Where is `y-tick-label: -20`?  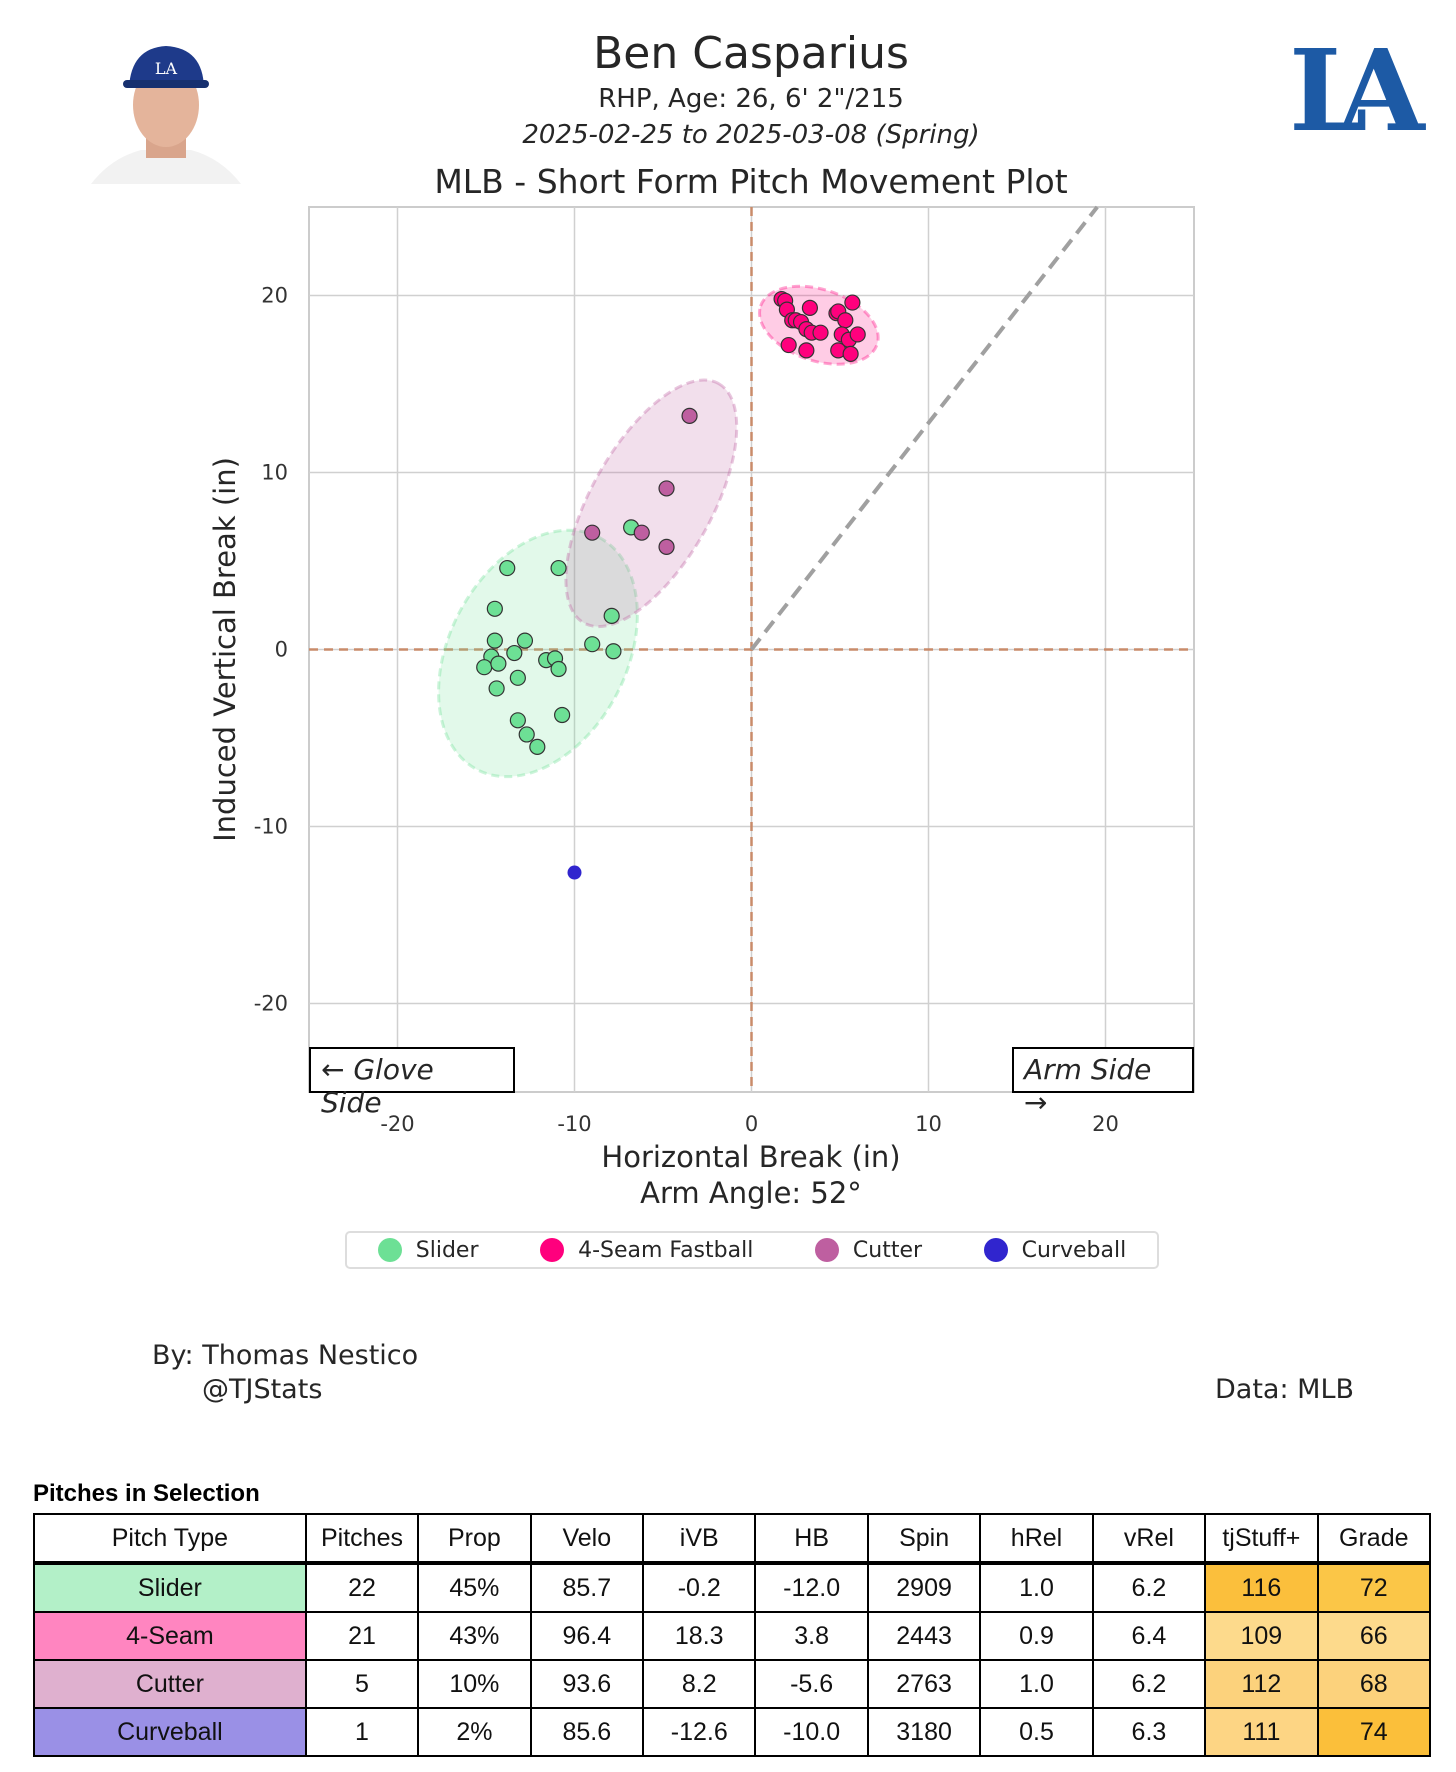 y-tick-label: -20 is located at coordinates (271, 1004).